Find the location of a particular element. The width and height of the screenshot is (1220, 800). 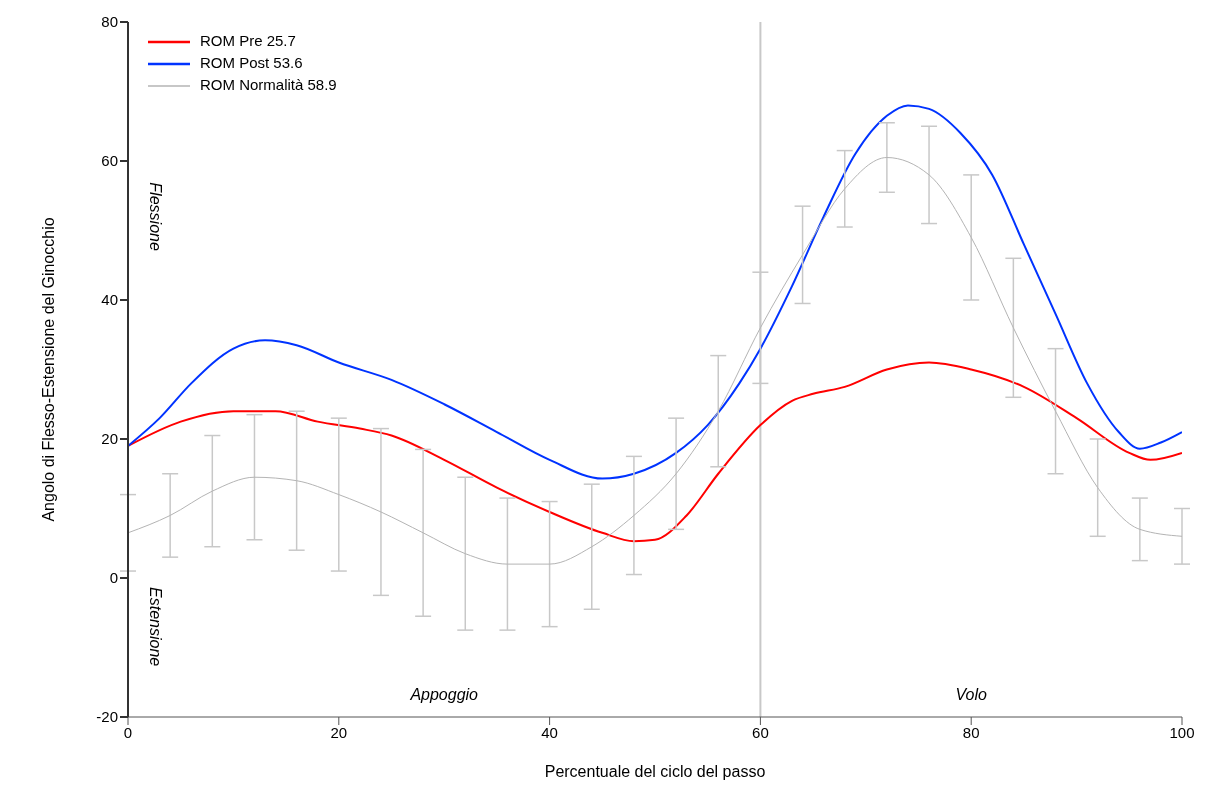

x-tick-label: 20 is located at coordinates (339, 732).